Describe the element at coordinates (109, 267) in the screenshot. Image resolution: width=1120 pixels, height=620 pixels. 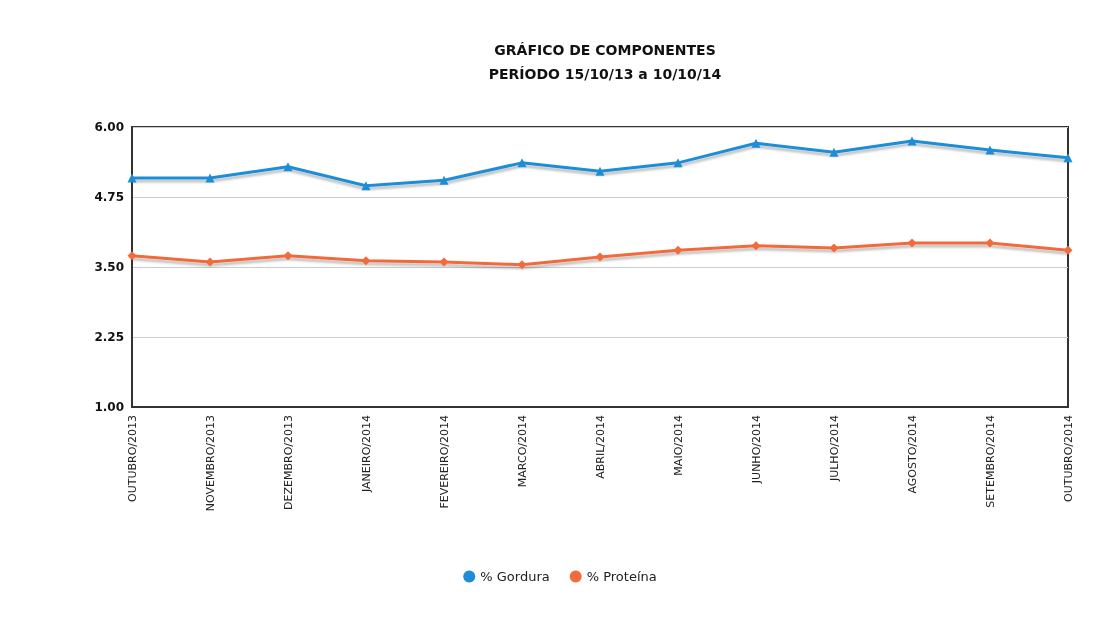
I see `y-tick-label: 3.50` at that location.